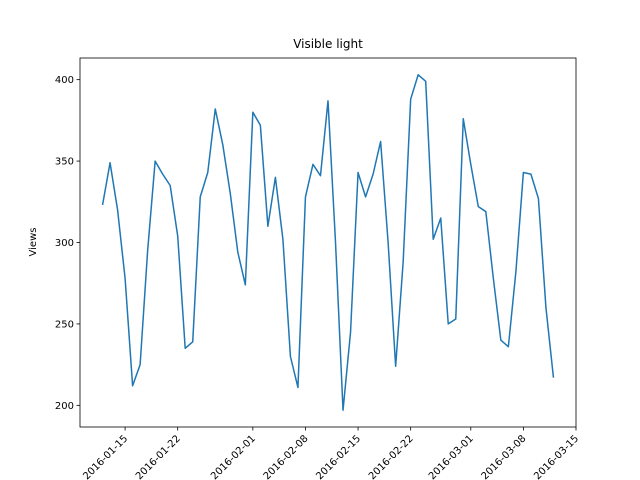 Image resolution: width=640 pixels, height=480 pixels. Describe the element at coordinates (105, 456) in the screenshot. I see `x-tick-label: 2016-01-15` at that location.